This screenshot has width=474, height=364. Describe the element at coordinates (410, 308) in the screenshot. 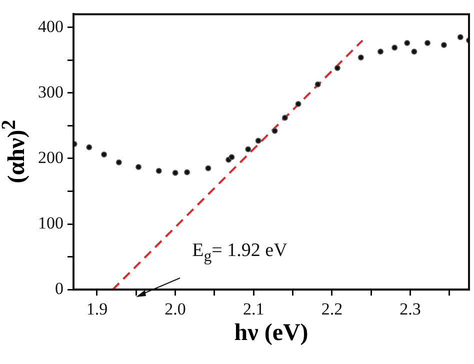

I see `x-tick-label: 2.3` at that location.